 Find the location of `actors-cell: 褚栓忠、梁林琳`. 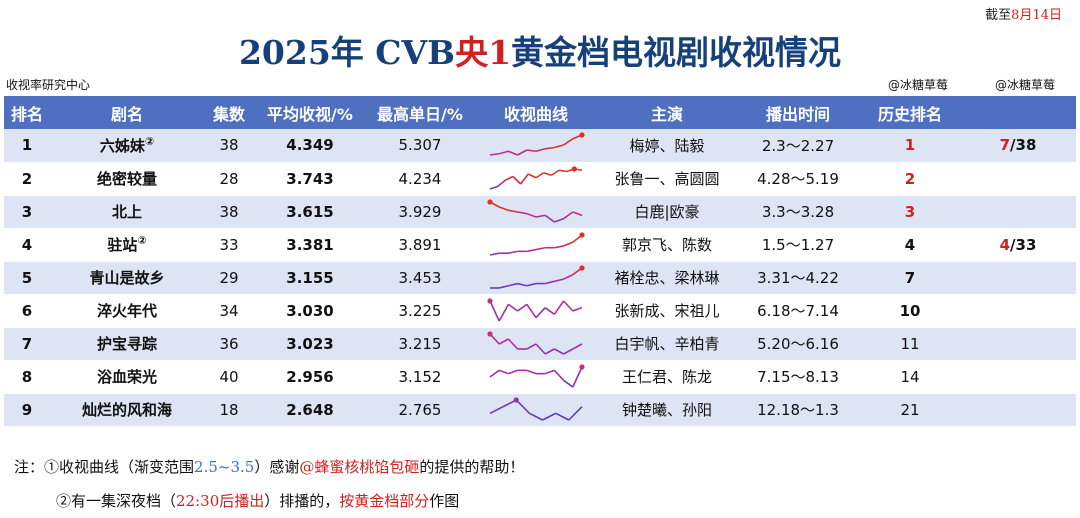

actors-cell: 褚栓忠、梁林琳 is located at coordinates (667, 278).